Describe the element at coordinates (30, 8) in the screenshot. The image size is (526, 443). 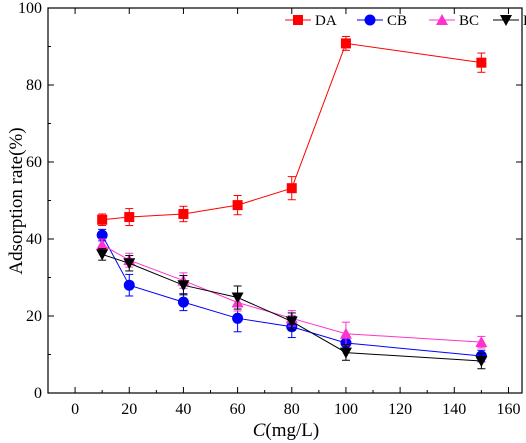
I see `y-tick-label: 100` at that location.